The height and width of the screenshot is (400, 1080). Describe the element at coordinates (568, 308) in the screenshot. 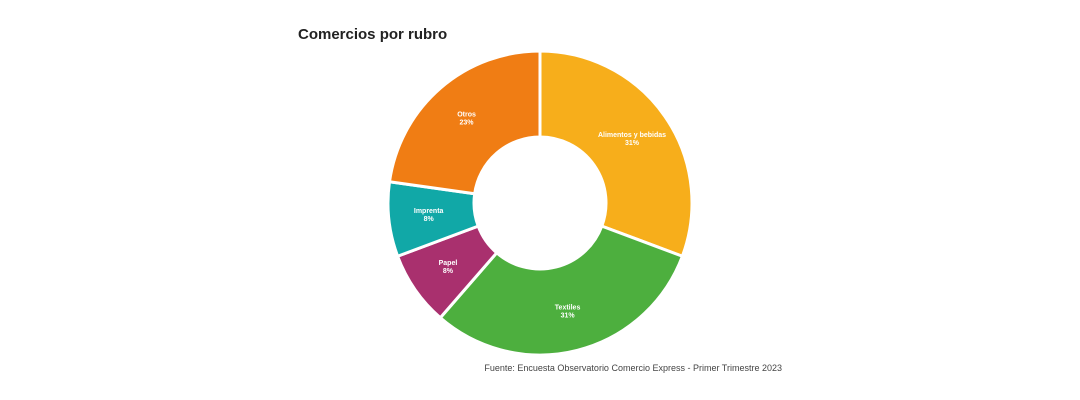

I see `slice-label-name: Textiles` at that location.